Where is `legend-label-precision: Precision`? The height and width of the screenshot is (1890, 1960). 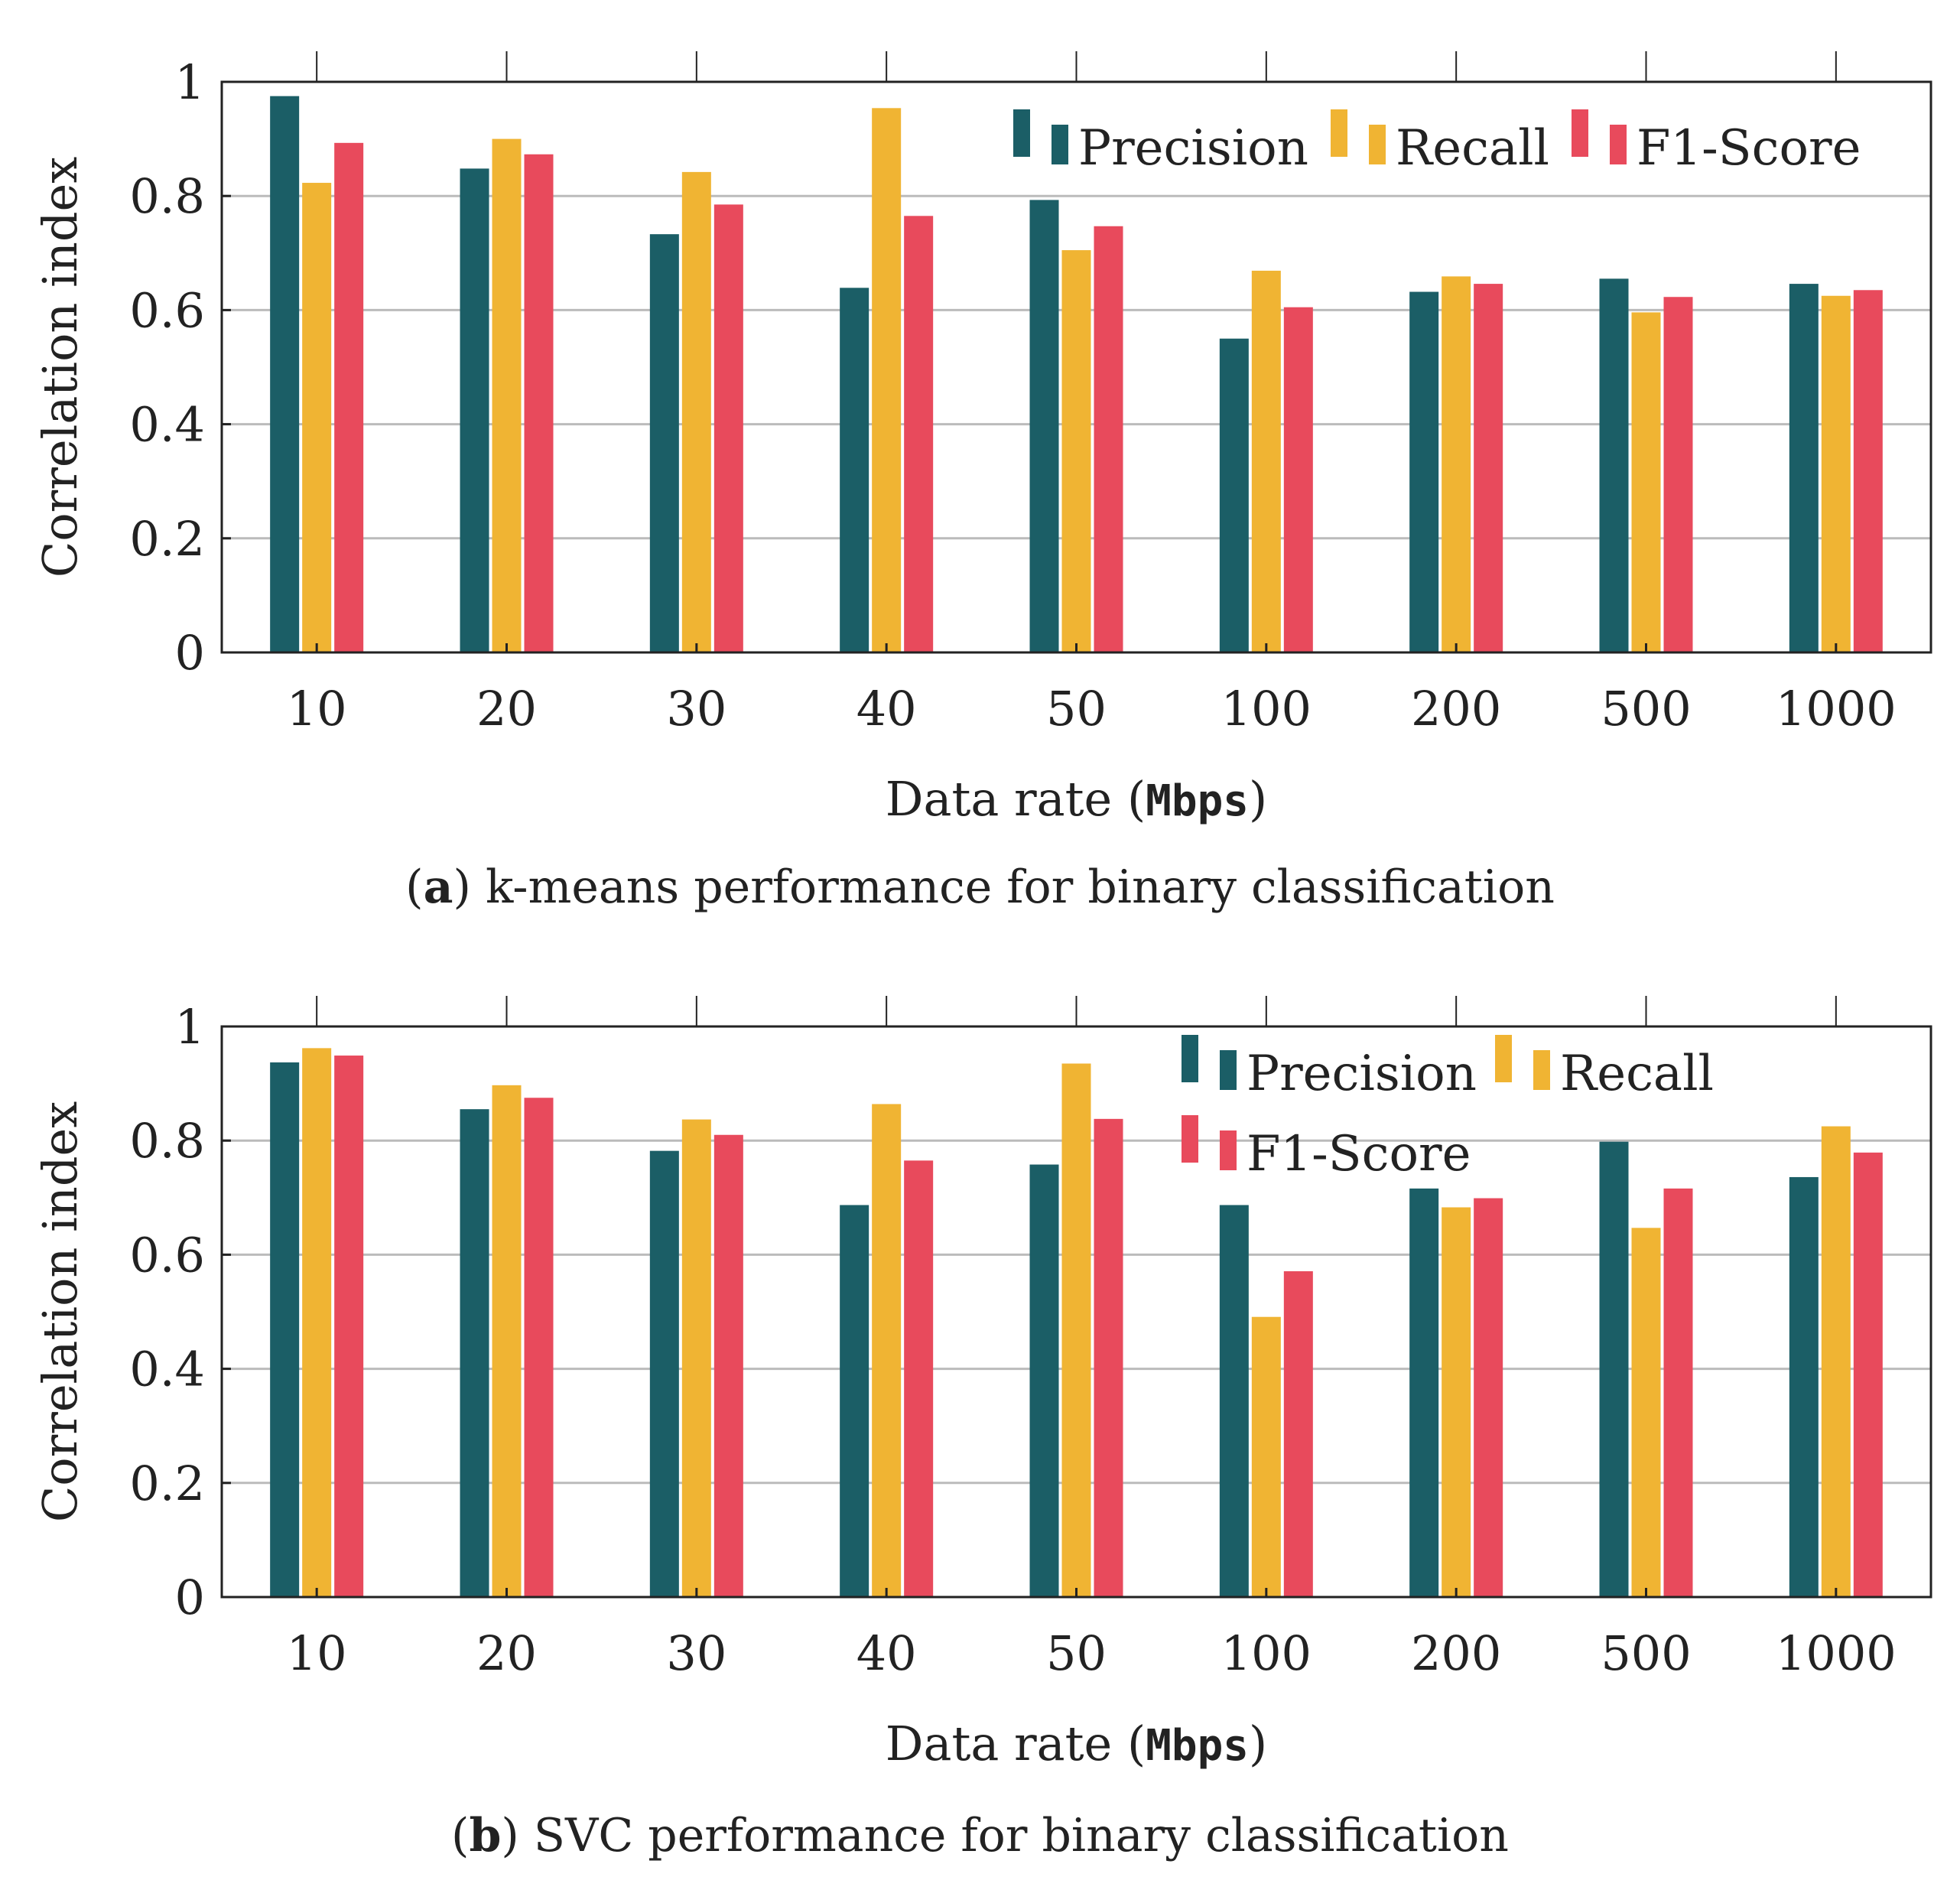 legend-label-precision: Precision is located at coordinates (1362, 1074).